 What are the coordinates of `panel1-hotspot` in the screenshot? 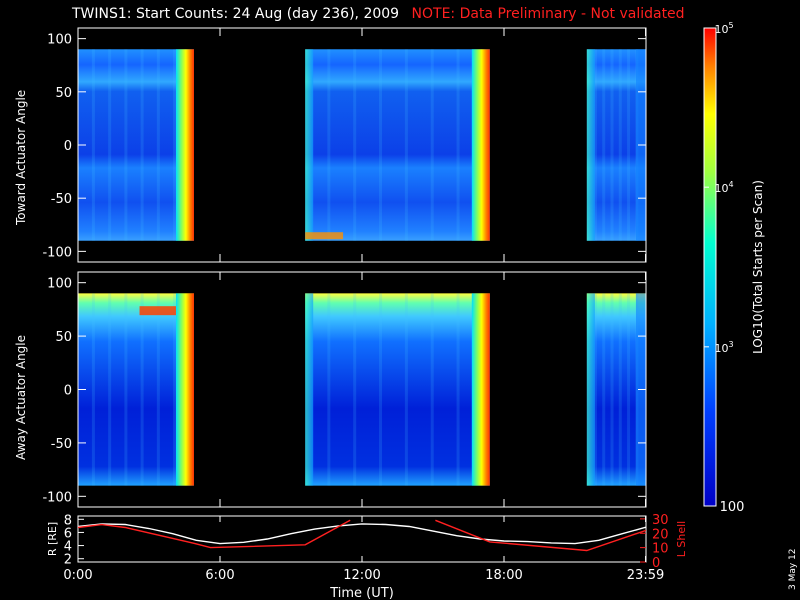 It's located at (324, 236).